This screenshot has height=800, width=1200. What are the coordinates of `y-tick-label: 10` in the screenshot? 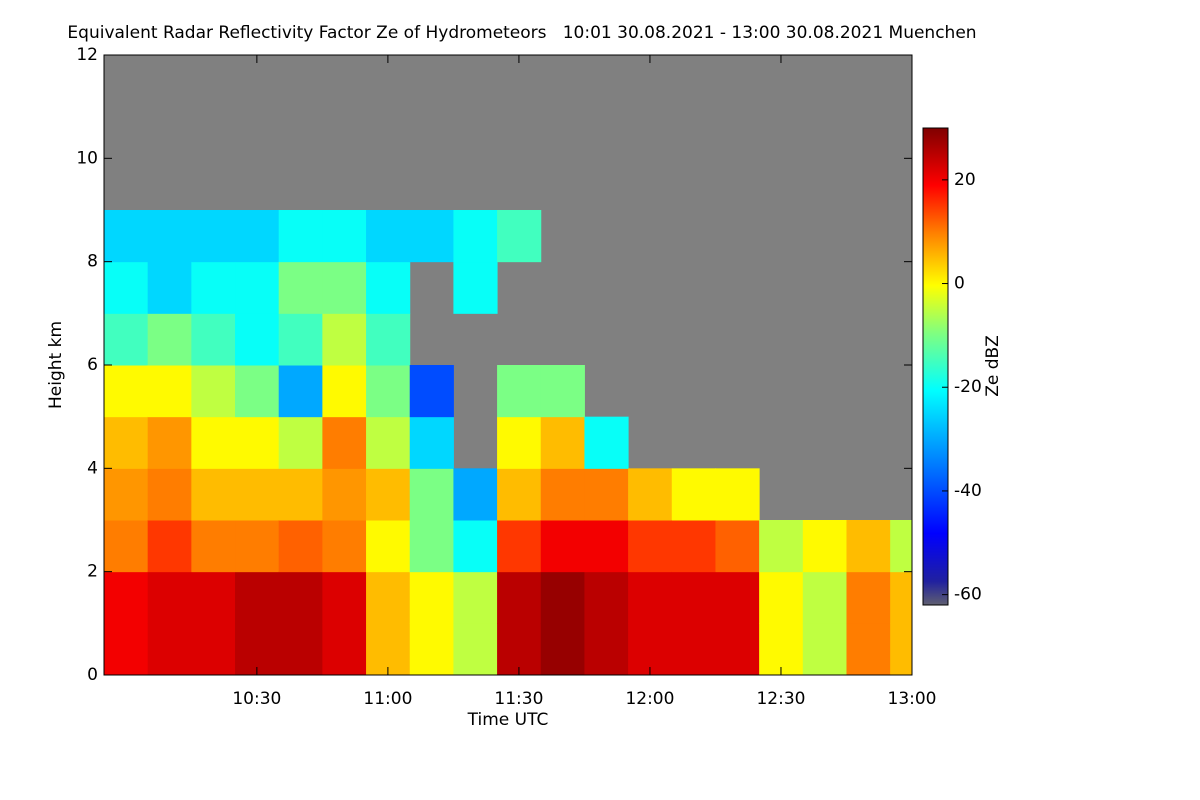 It's located at (87, 158).